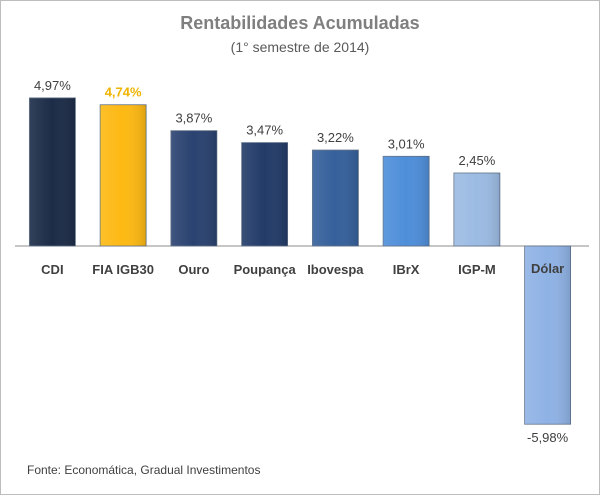 This screenshot has width=600, height=495. What do you see at coordinates (300, 23) in the screenshot?
I see `chart-title: Rentabilidades Acumuladas` at bounding box center [300, 23].